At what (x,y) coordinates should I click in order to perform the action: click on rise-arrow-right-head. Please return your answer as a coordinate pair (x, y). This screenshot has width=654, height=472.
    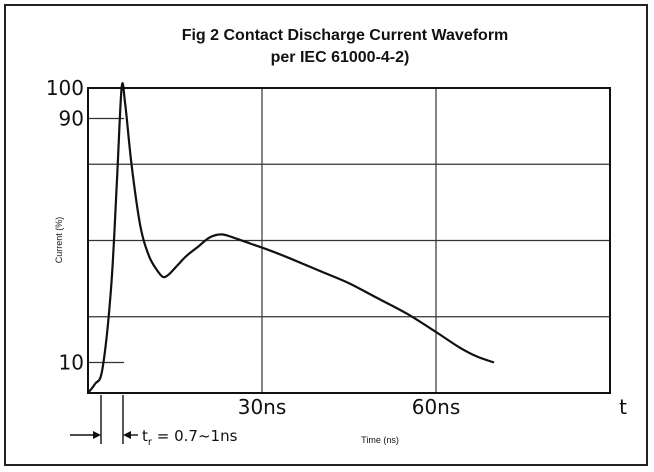
    Looking at the image, I should click on (127, 435).